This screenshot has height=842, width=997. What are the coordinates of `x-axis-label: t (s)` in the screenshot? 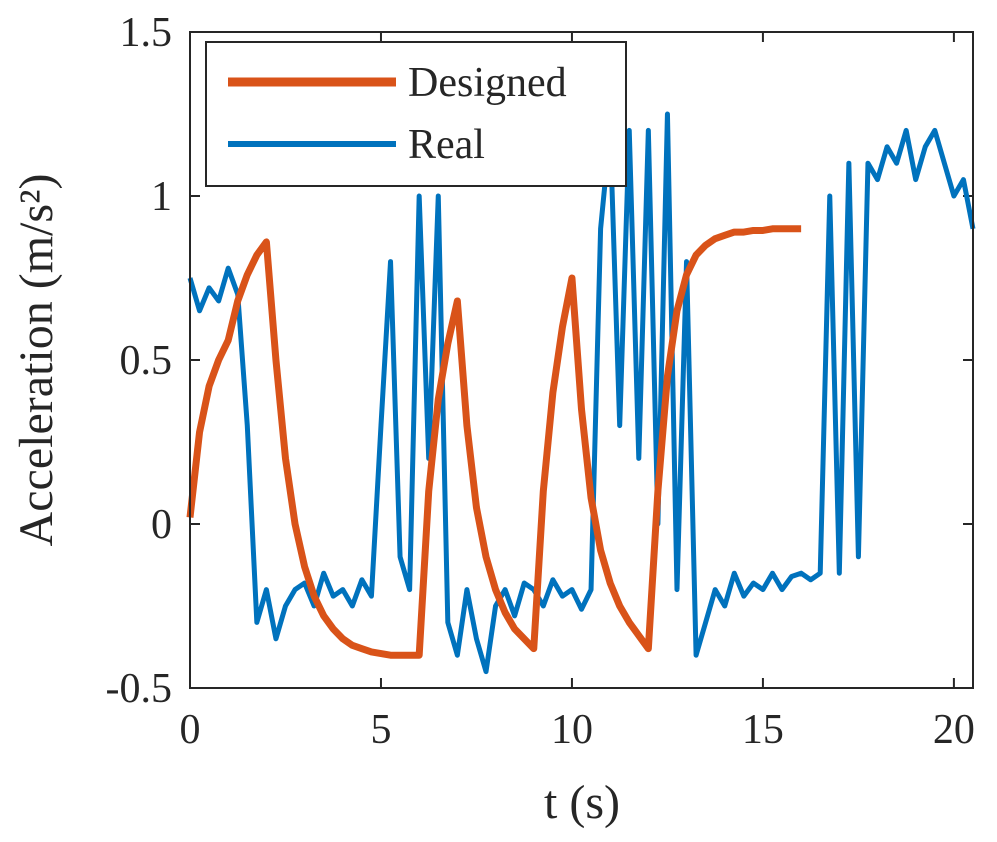 It's located at (582, 802).